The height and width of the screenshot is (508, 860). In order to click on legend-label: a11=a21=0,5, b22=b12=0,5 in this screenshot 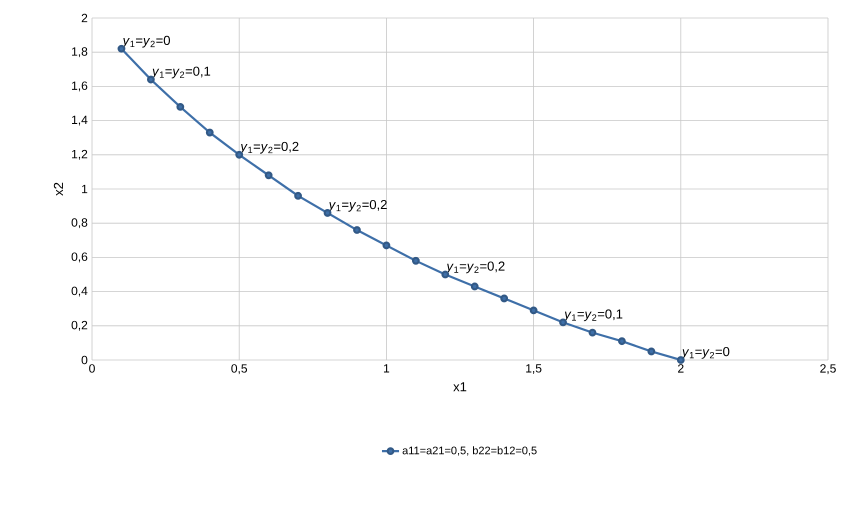, I will do `click(469, 451)`.